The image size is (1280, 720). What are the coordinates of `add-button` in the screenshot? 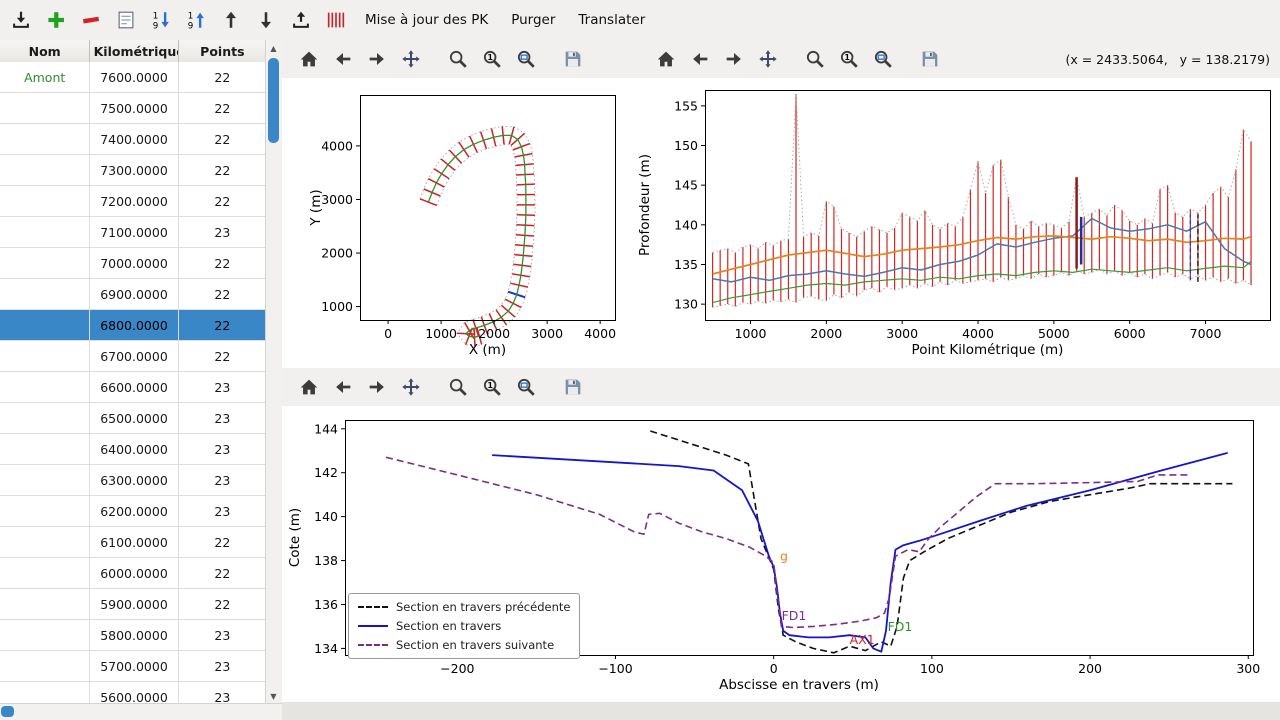 It's located at (56, 20).